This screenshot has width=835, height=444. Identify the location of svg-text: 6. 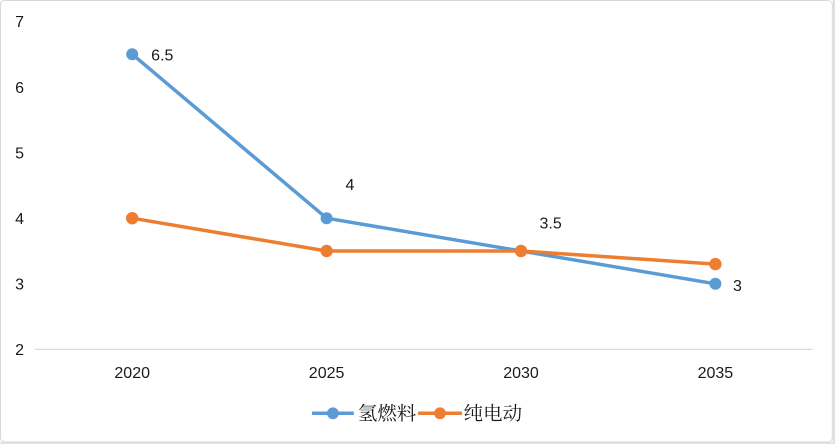
(19, 88).